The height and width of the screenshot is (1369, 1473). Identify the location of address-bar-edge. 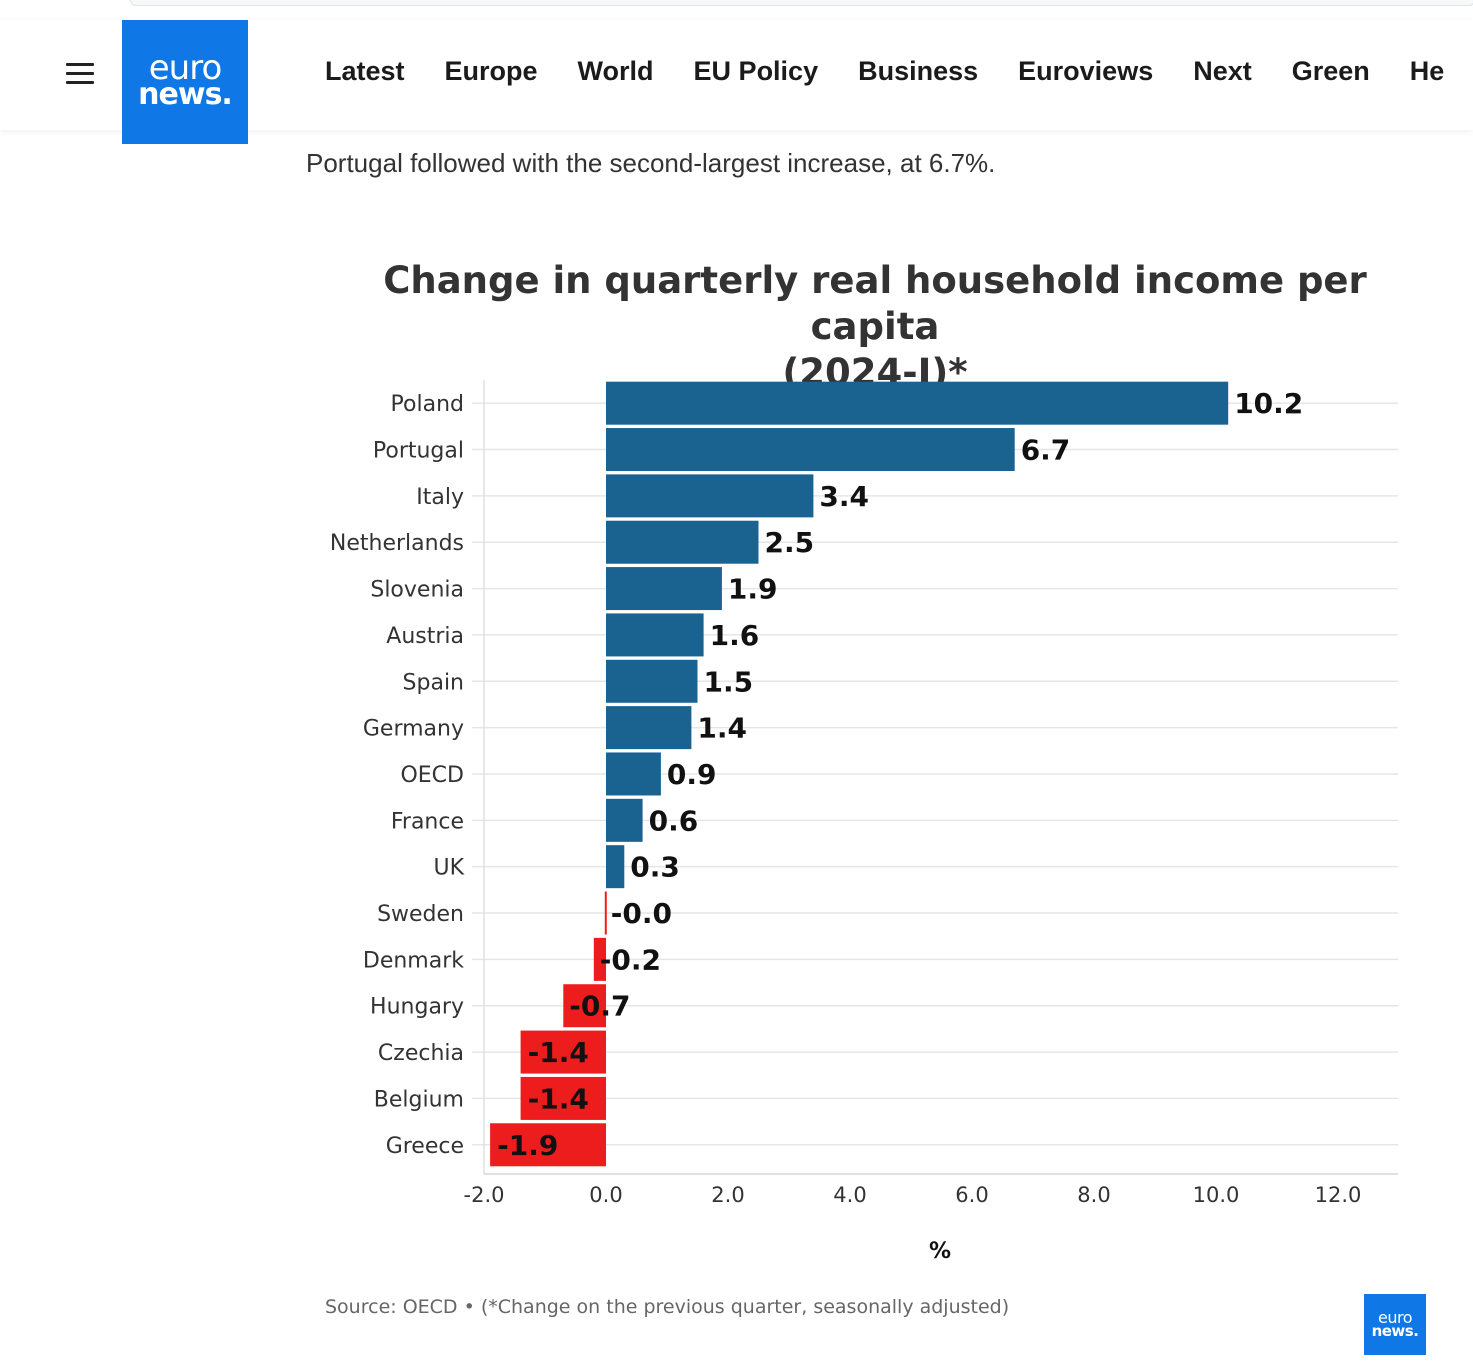
(801, 3).